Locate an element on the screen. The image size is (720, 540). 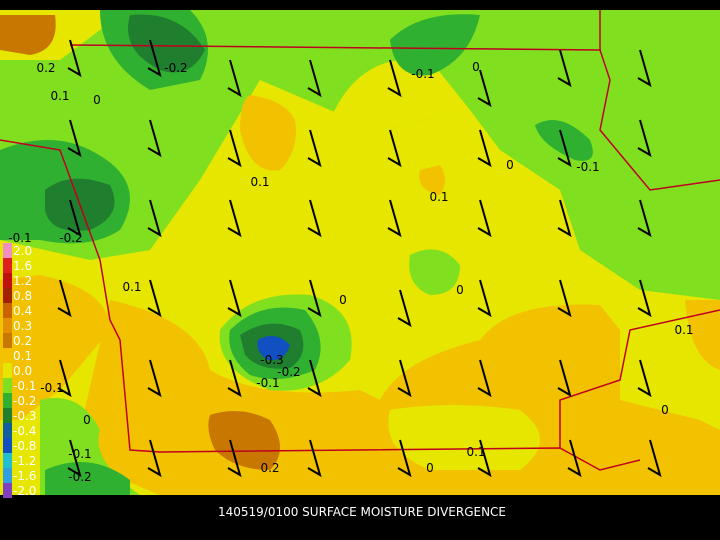
dark-orange-zone is located at coordinates (28, 35).